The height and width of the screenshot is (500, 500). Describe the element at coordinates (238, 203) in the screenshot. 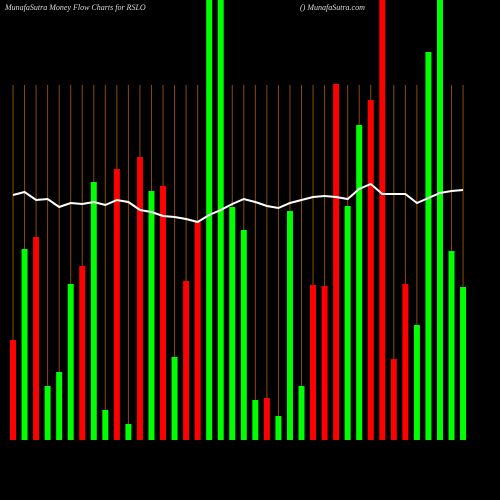

I see `money-flow-line` at that location.